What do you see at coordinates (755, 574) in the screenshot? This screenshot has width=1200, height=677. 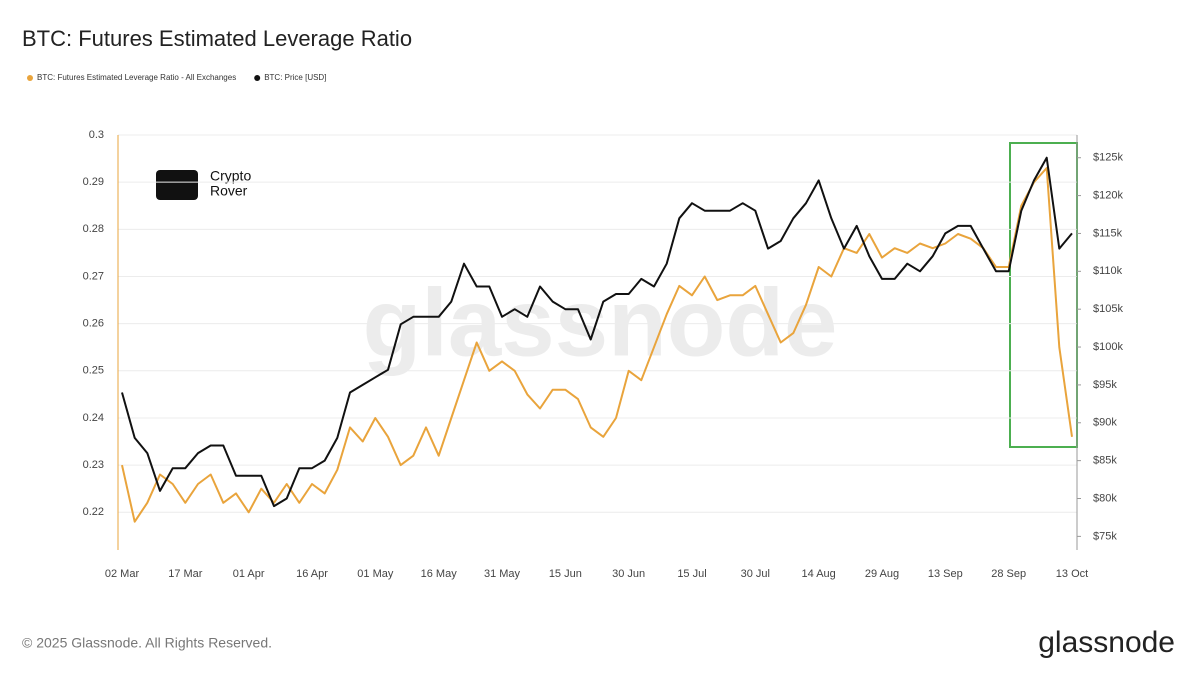 I see `x-tick-label: 30 Jul` at bounding box center [755, 574].